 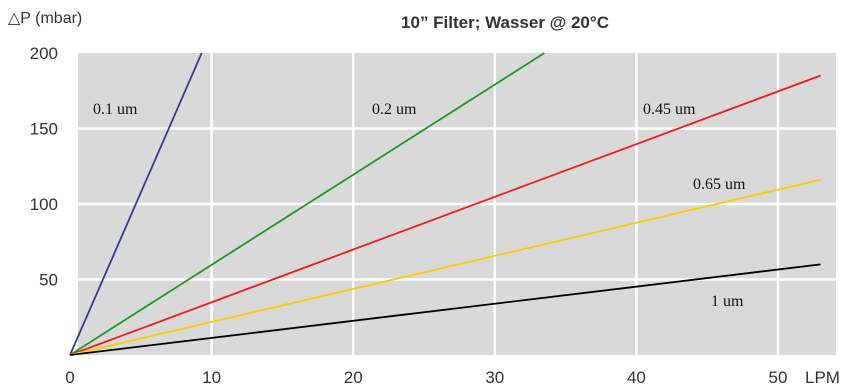 I want to click on x-tick-label: 0, so click(x=69, y=377).